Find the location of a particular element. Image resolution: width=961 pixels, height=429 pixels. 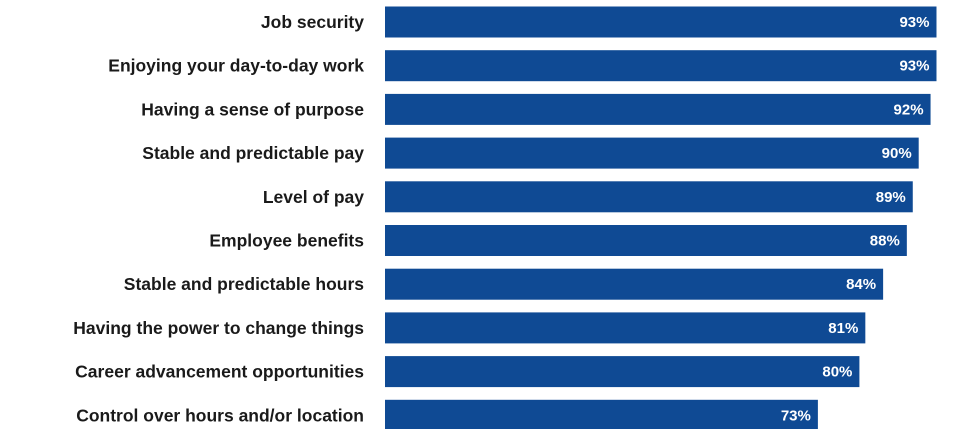

bar-group: Enjoying your day-to-day work 93% is located at coordinates (522, 65).